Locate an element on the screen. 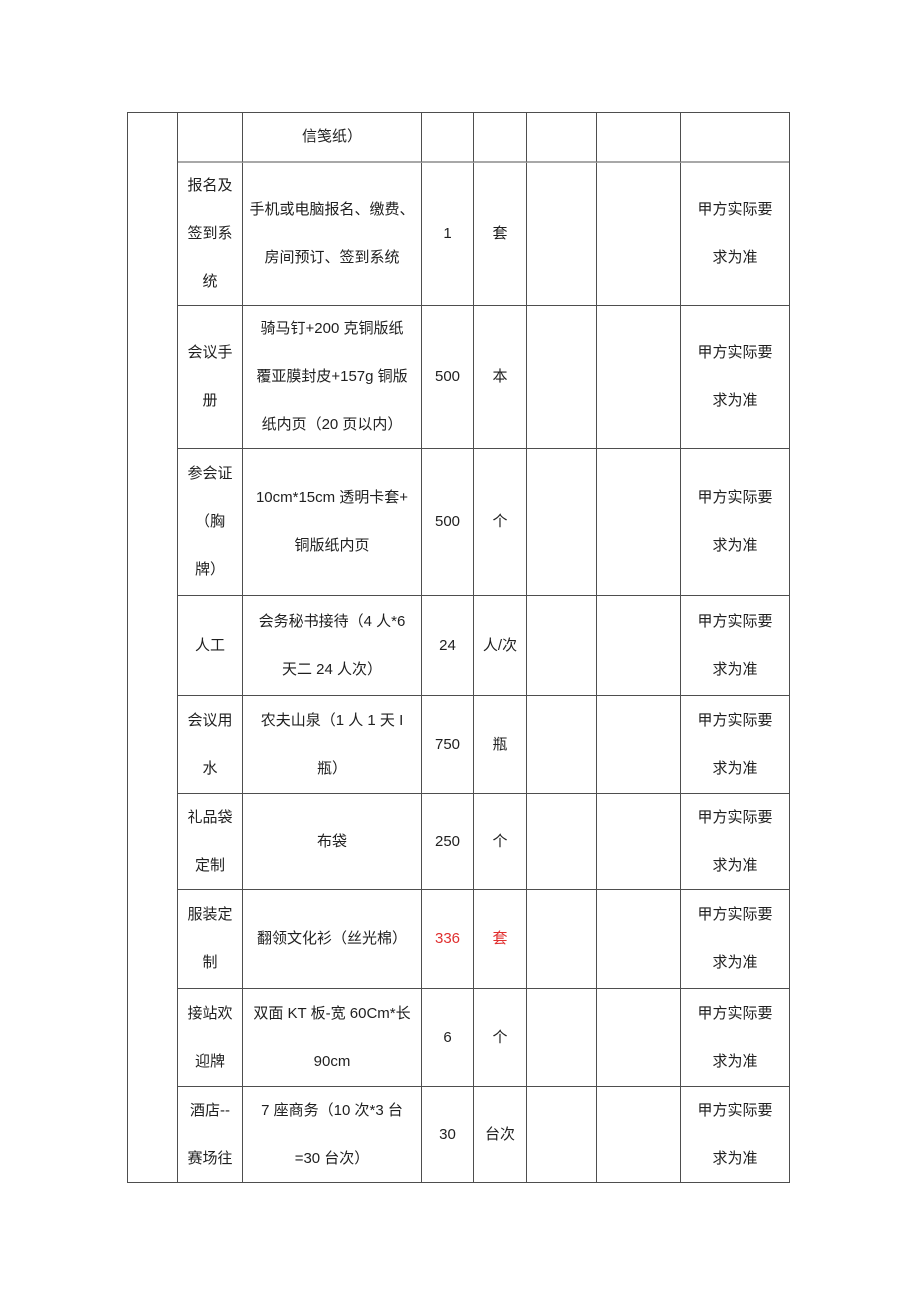 The image size is (920, 1301). table-cell-qty-highlighted: 336 is located at coordinates (448, 939).